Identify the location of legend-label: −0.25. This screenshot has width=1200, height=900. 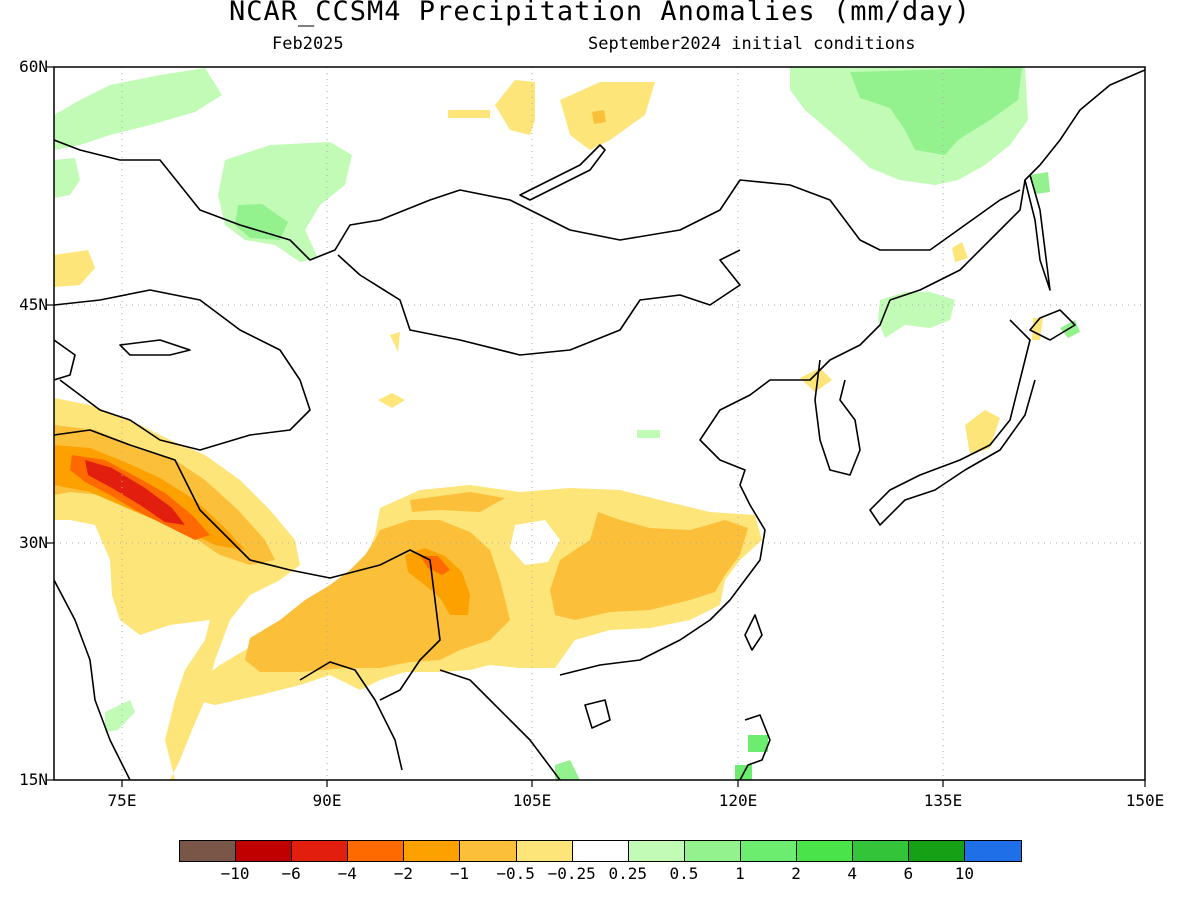
(571, 873).